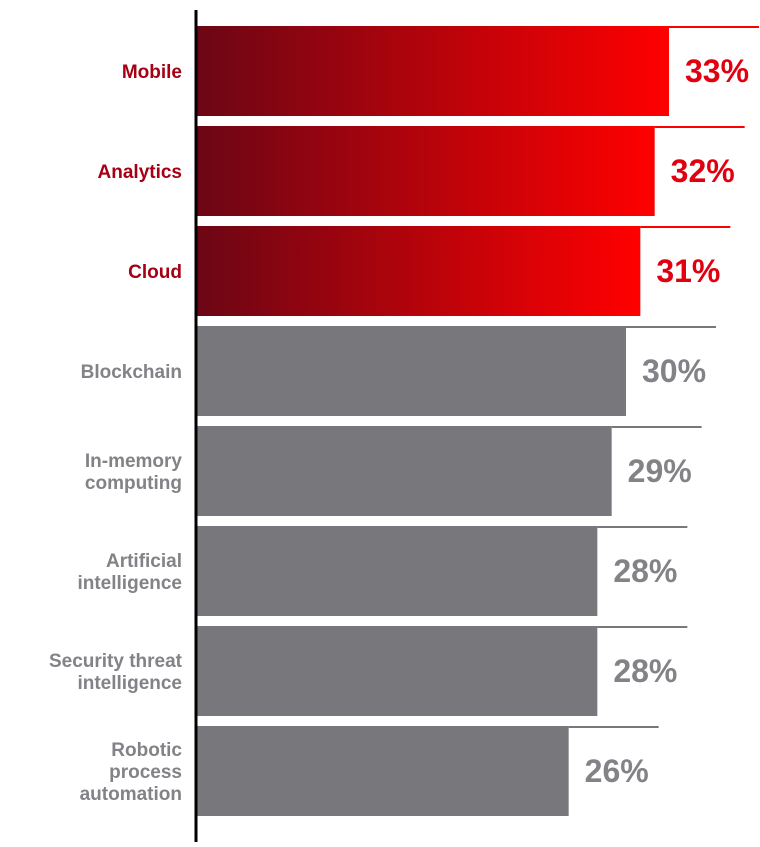 This screenshot has height=847, width=760. I want to click on value-label: 33%, so click(717, 71).